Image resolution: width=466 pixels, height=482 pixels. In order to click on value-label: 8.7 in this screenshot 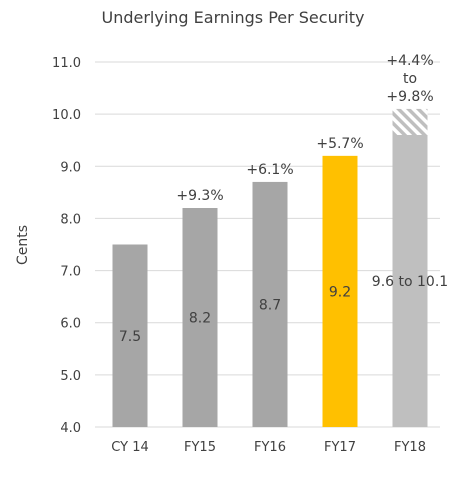, I will do `click(270, 305)`.